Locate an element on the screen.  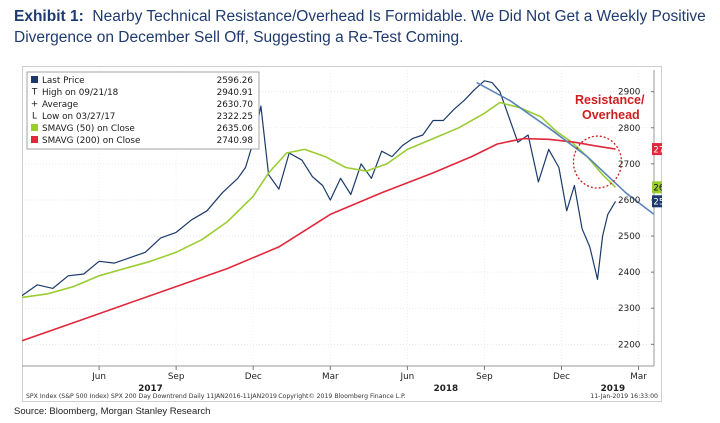
legend-label: Low on 03/27/17 is located at coordinates (78, 117).